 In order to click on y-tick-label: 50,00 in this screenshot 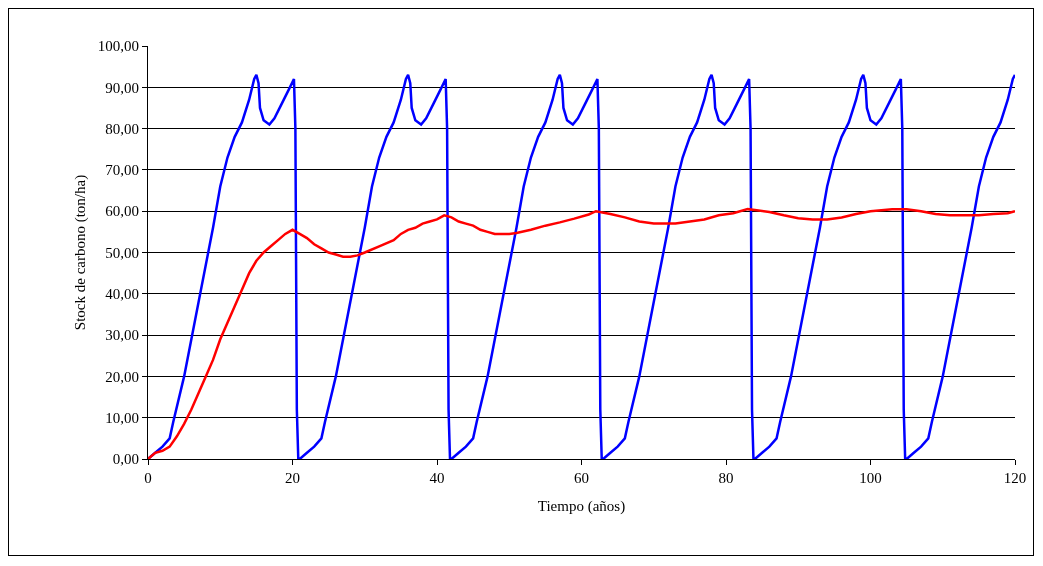, I will do `click(122, 252)`.